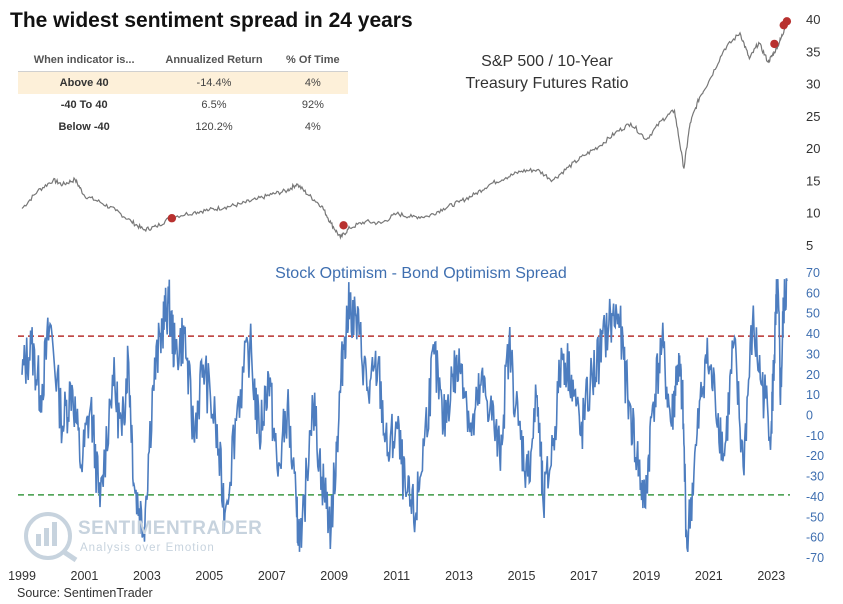  What do you see at coordinates (459, 576) in the screenshot?
I see `x-tick-label: 2013` at bounding box center [459, 576].